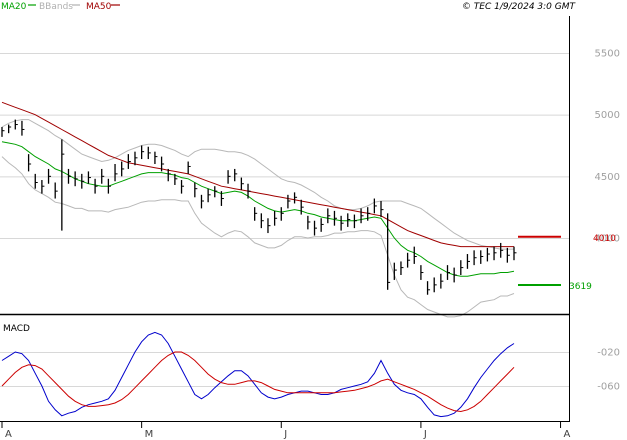 The image size is (627, 440). Describe the element at coordinates (608, 370) in the screenshot. I see `macd-axis: -020 -060` at that location.